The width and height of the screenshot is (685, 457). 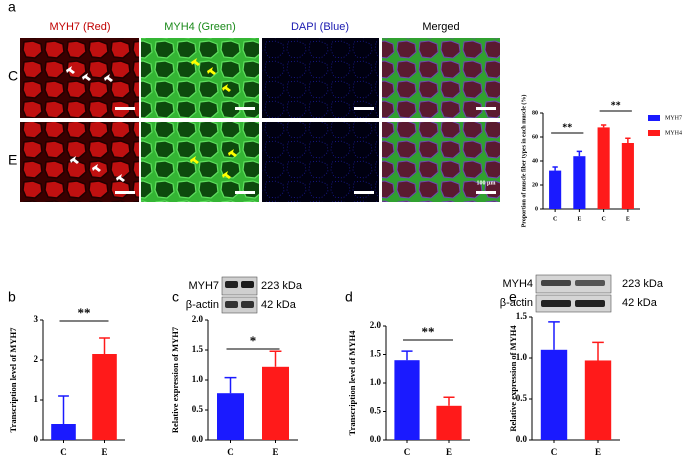 What do you see at coordinates (79, 27) in the screenshot?
I see `column-header: MYH7 (Red)` at bounding box center [79, 27].